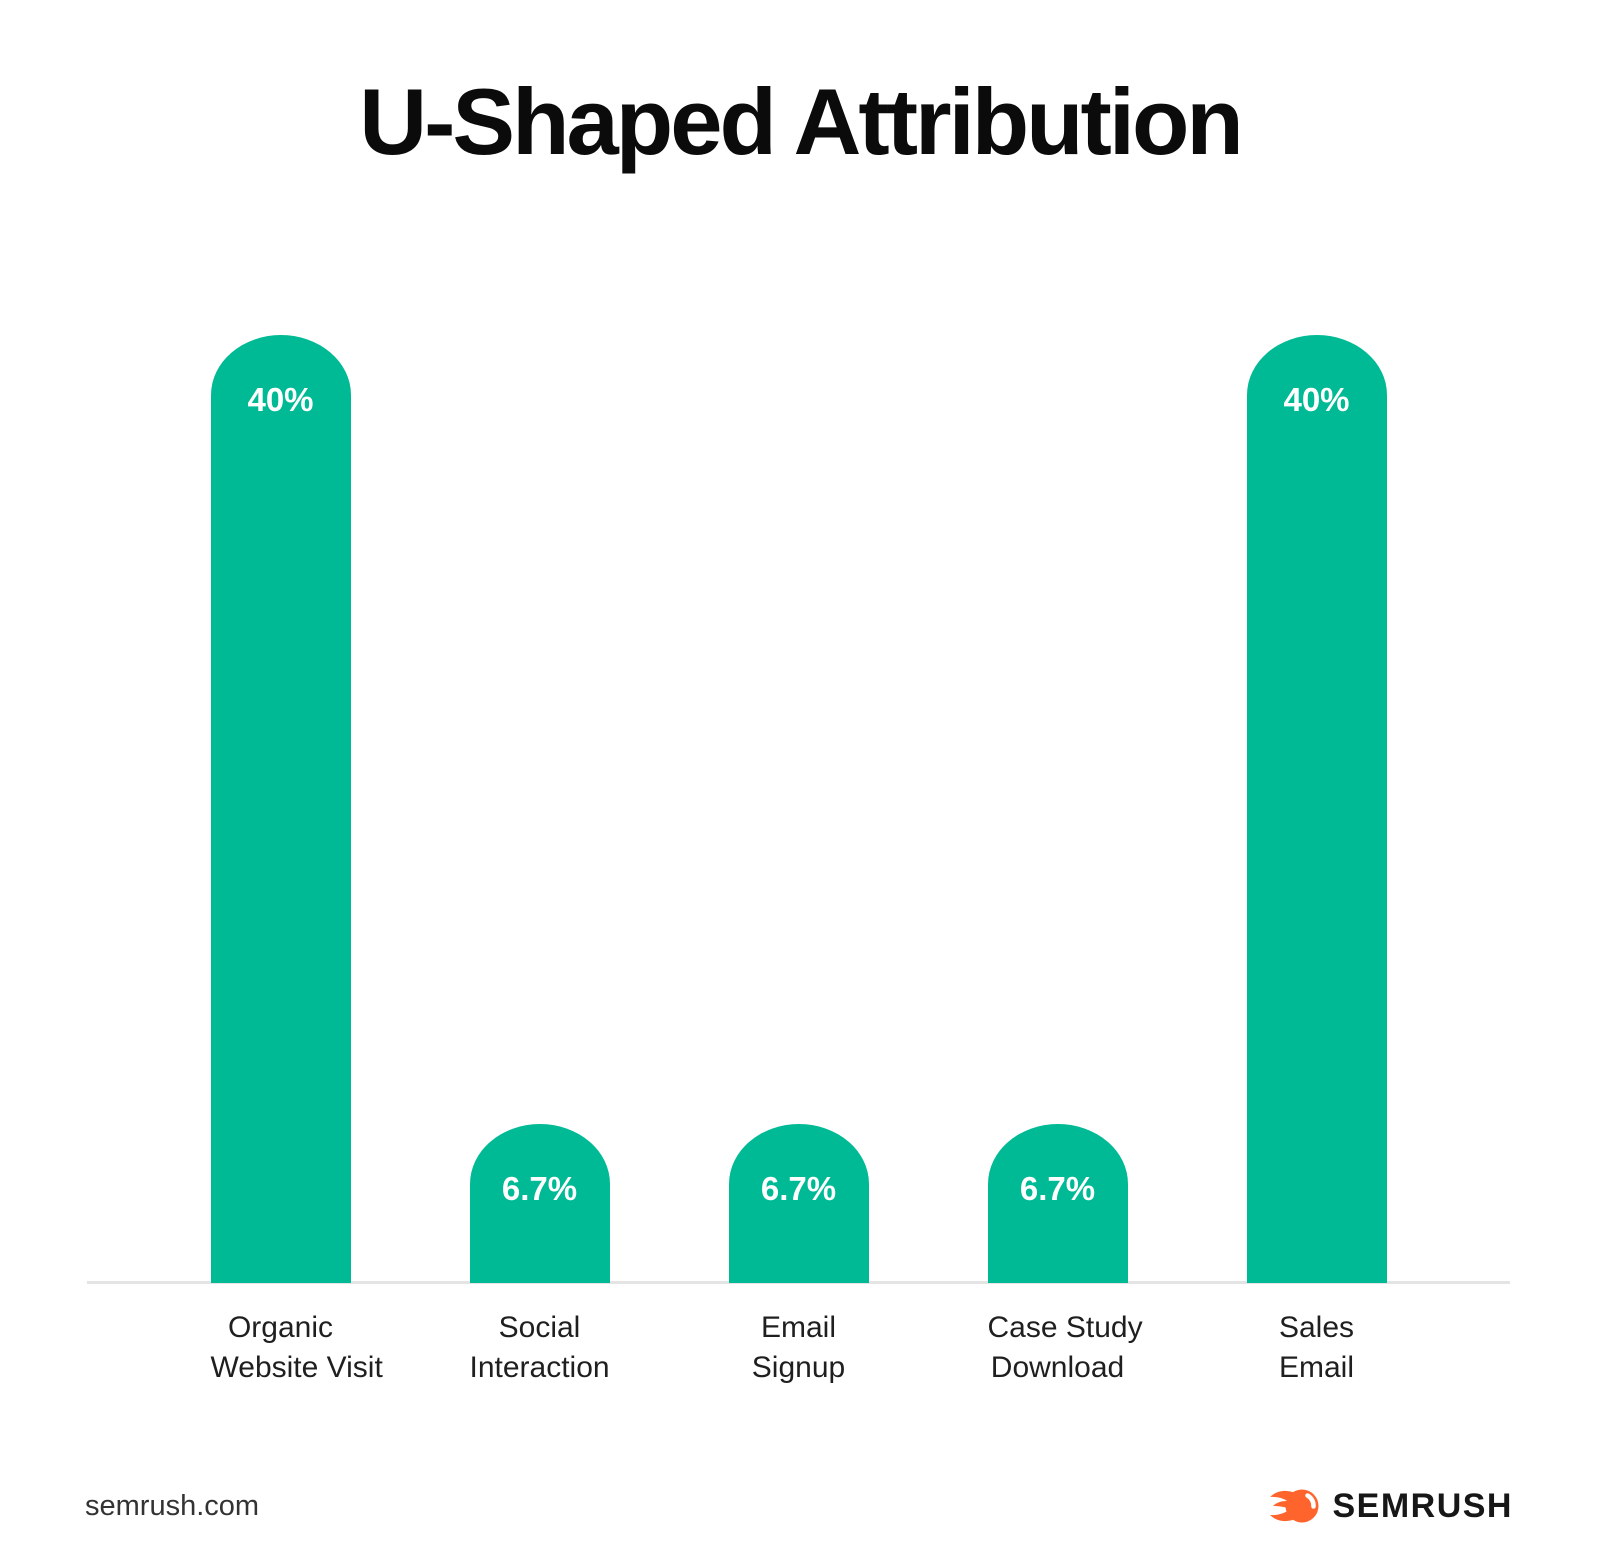  What do you see at coordinates (172, 1505) in the screenshot?
I see `source-url-text: semrush.com` at bounding box center [172, 1505].